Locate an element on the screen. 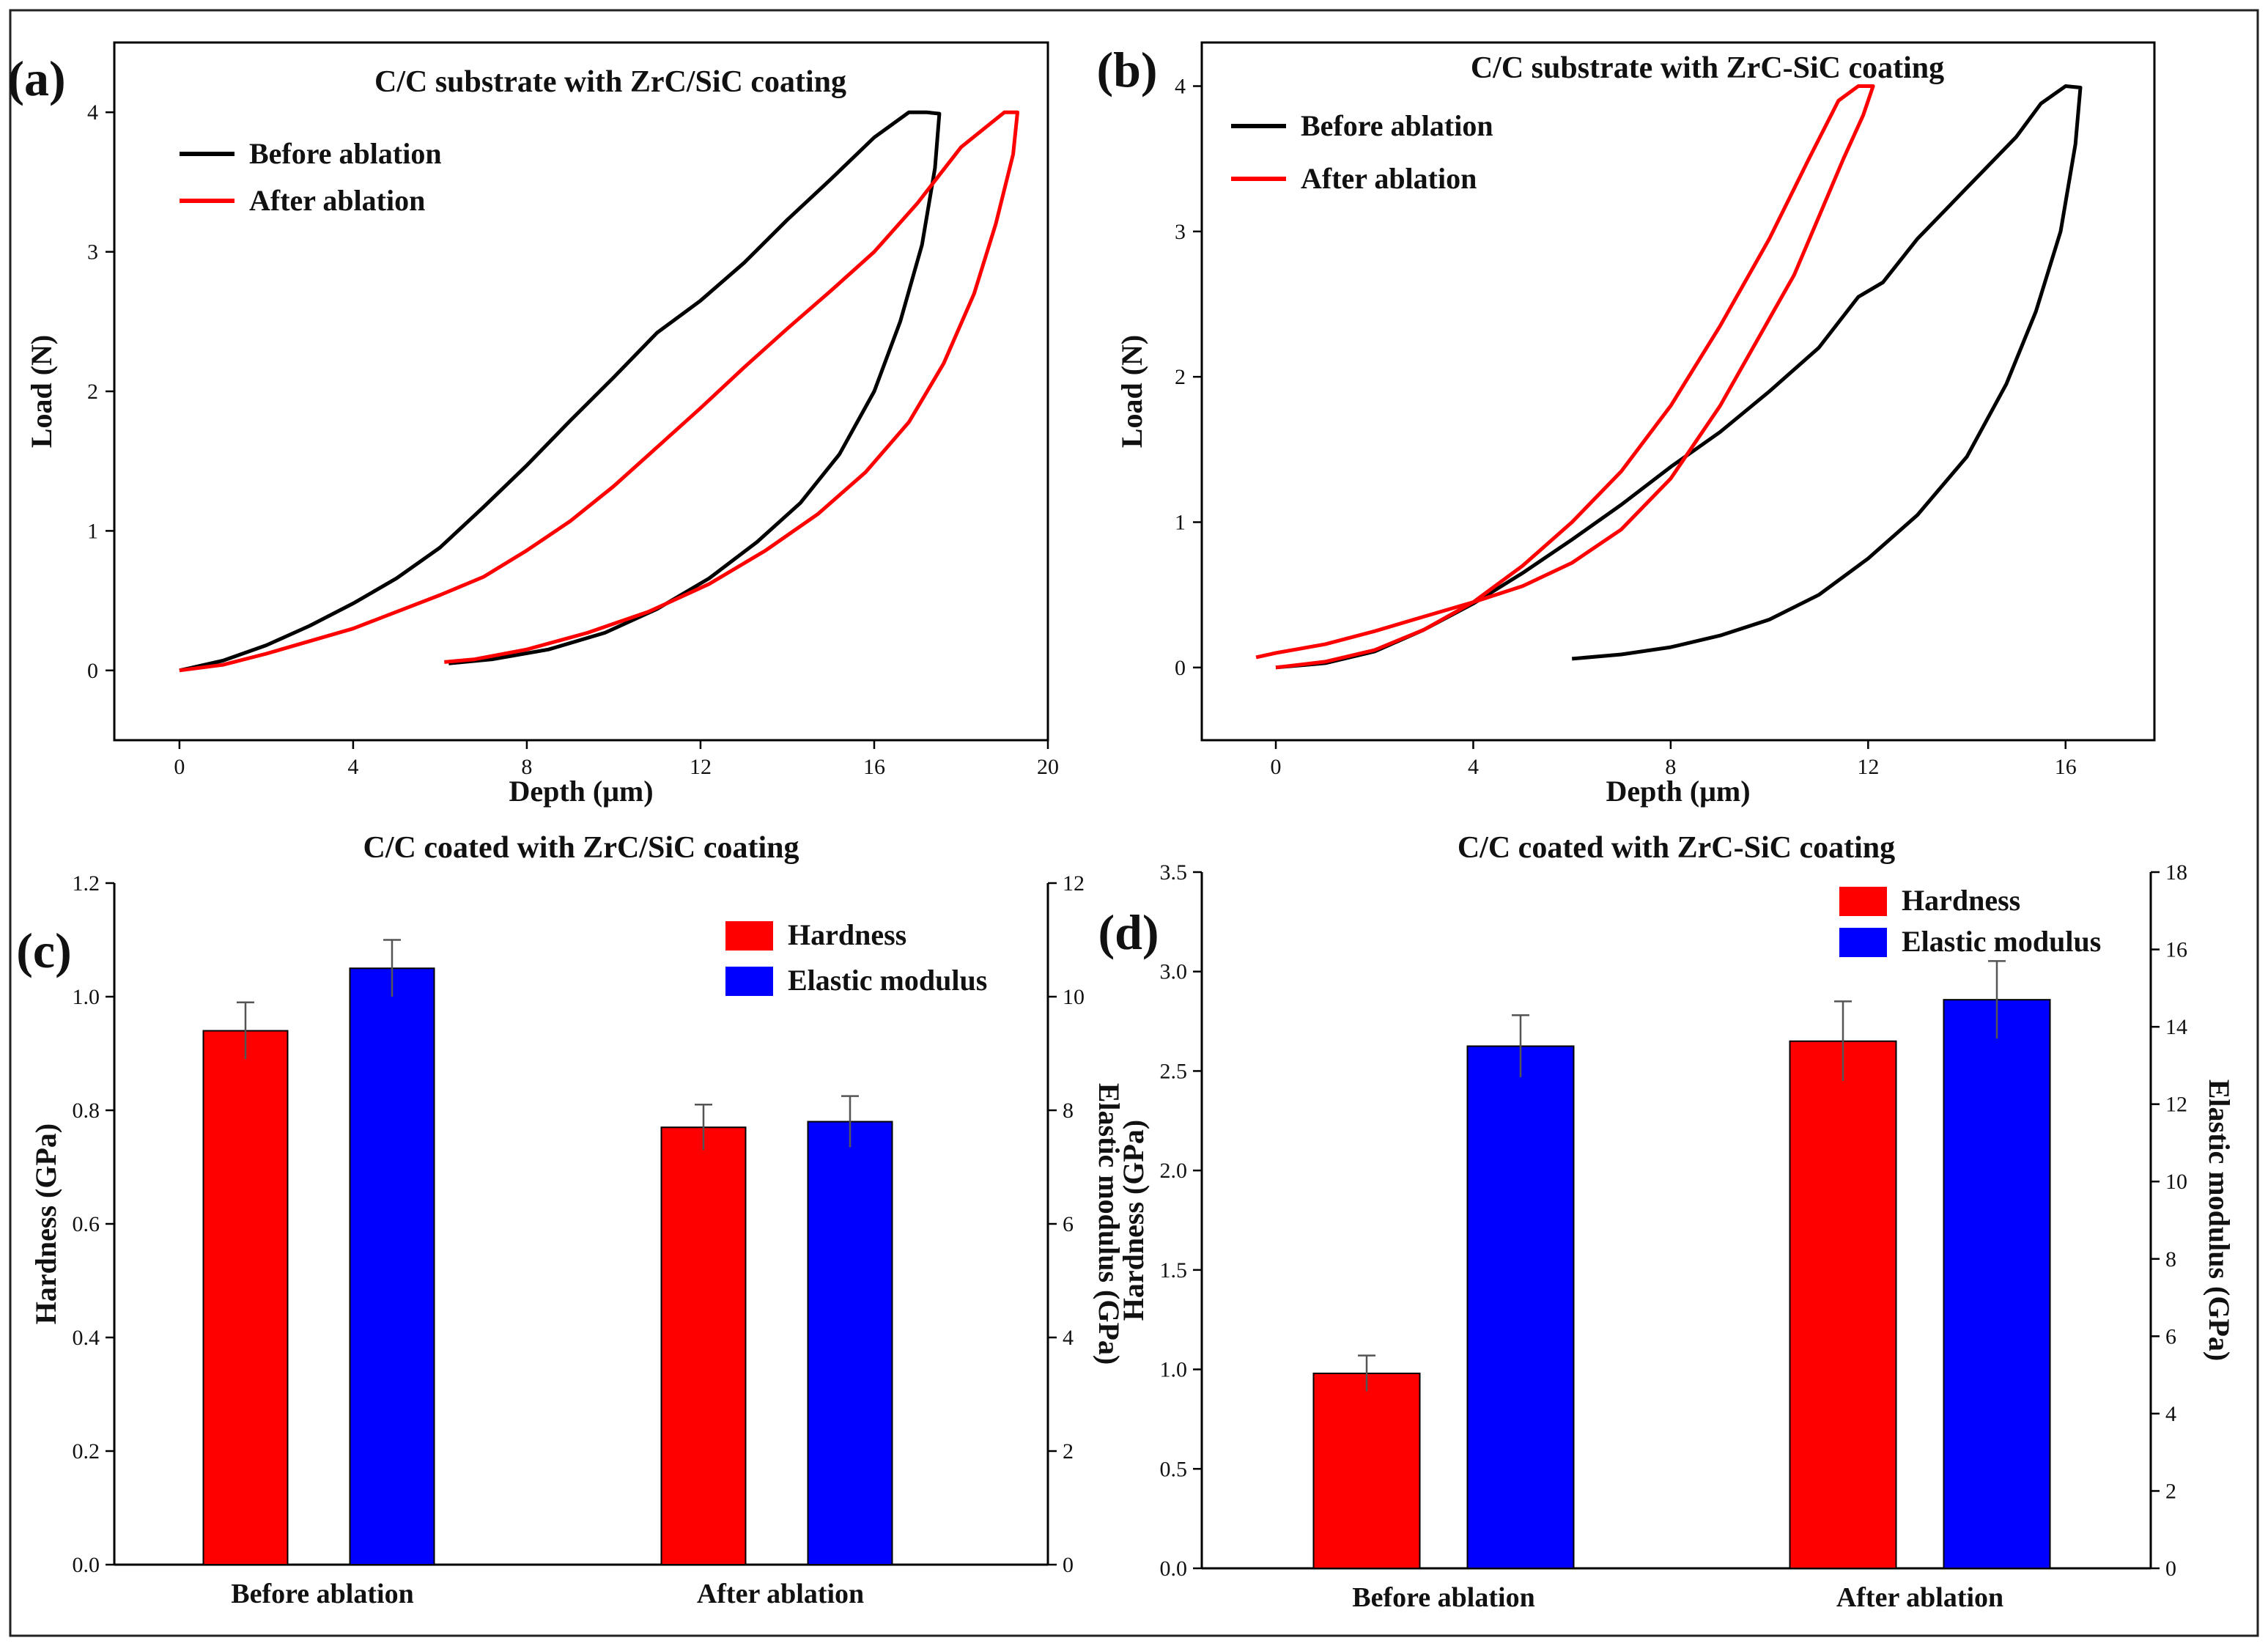 This screenshot has height=1646, width=2268. panel-label: (b) is located at coordinates (1126, 69).